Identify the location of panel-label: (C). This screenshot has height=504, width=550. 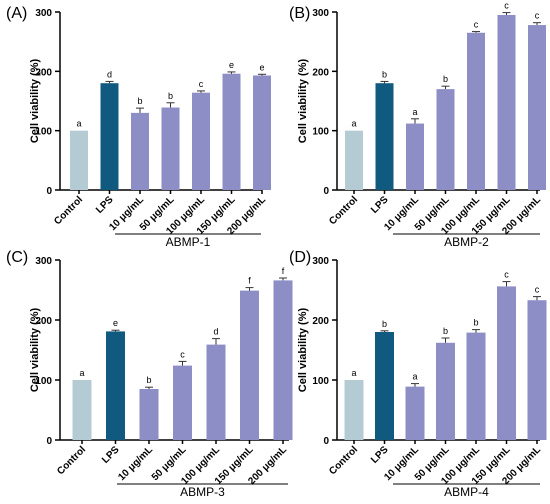
(17, 257).